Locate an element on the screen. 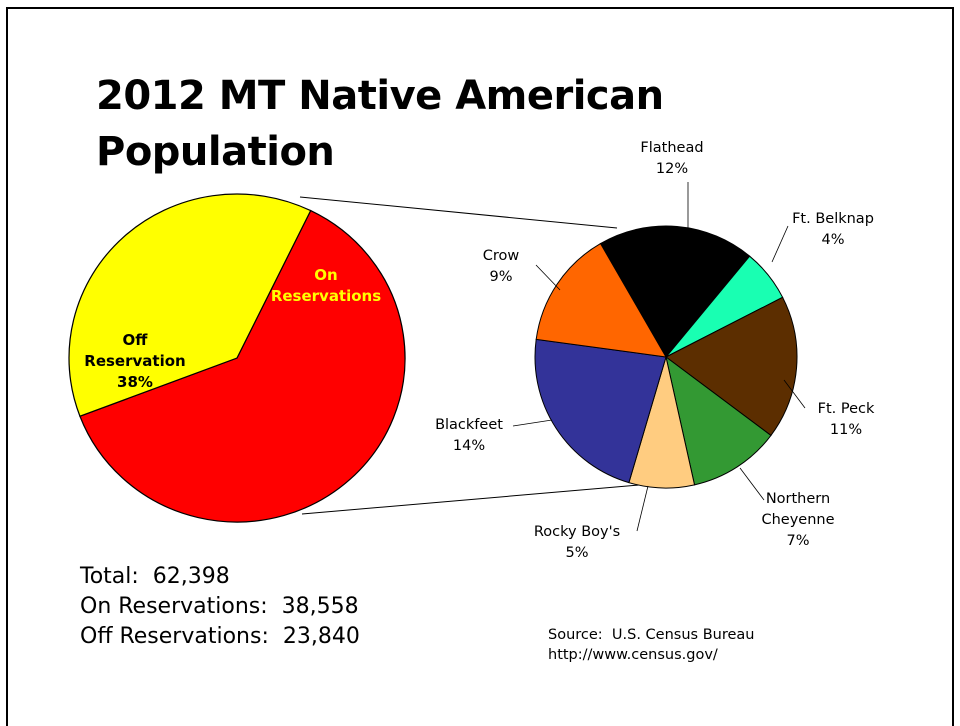  connector-bottom is located at coordinates (476, 499).